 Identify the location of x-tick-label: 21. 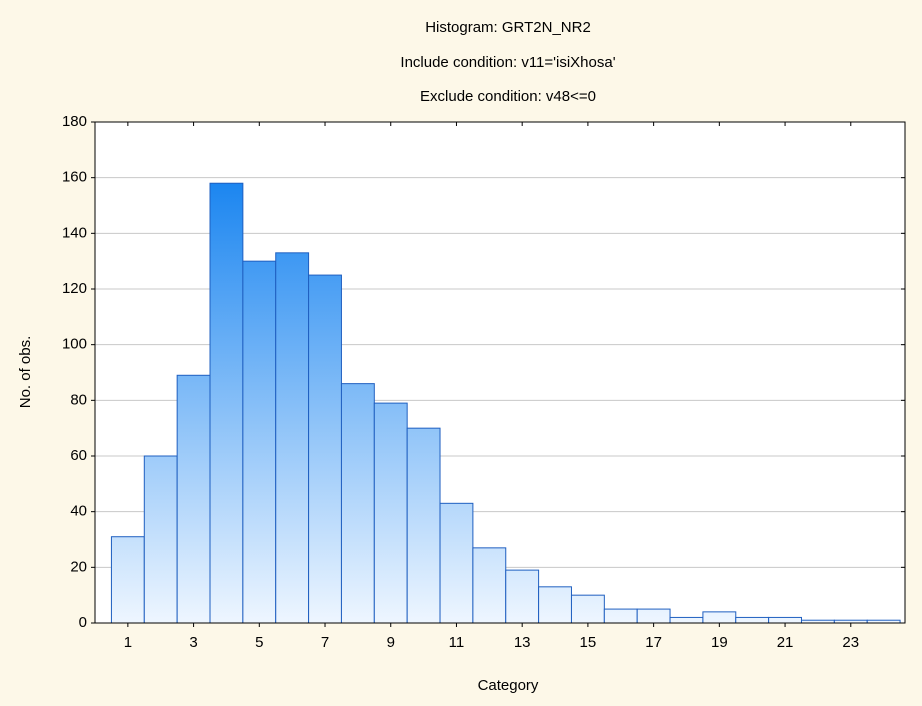
(785, 642).